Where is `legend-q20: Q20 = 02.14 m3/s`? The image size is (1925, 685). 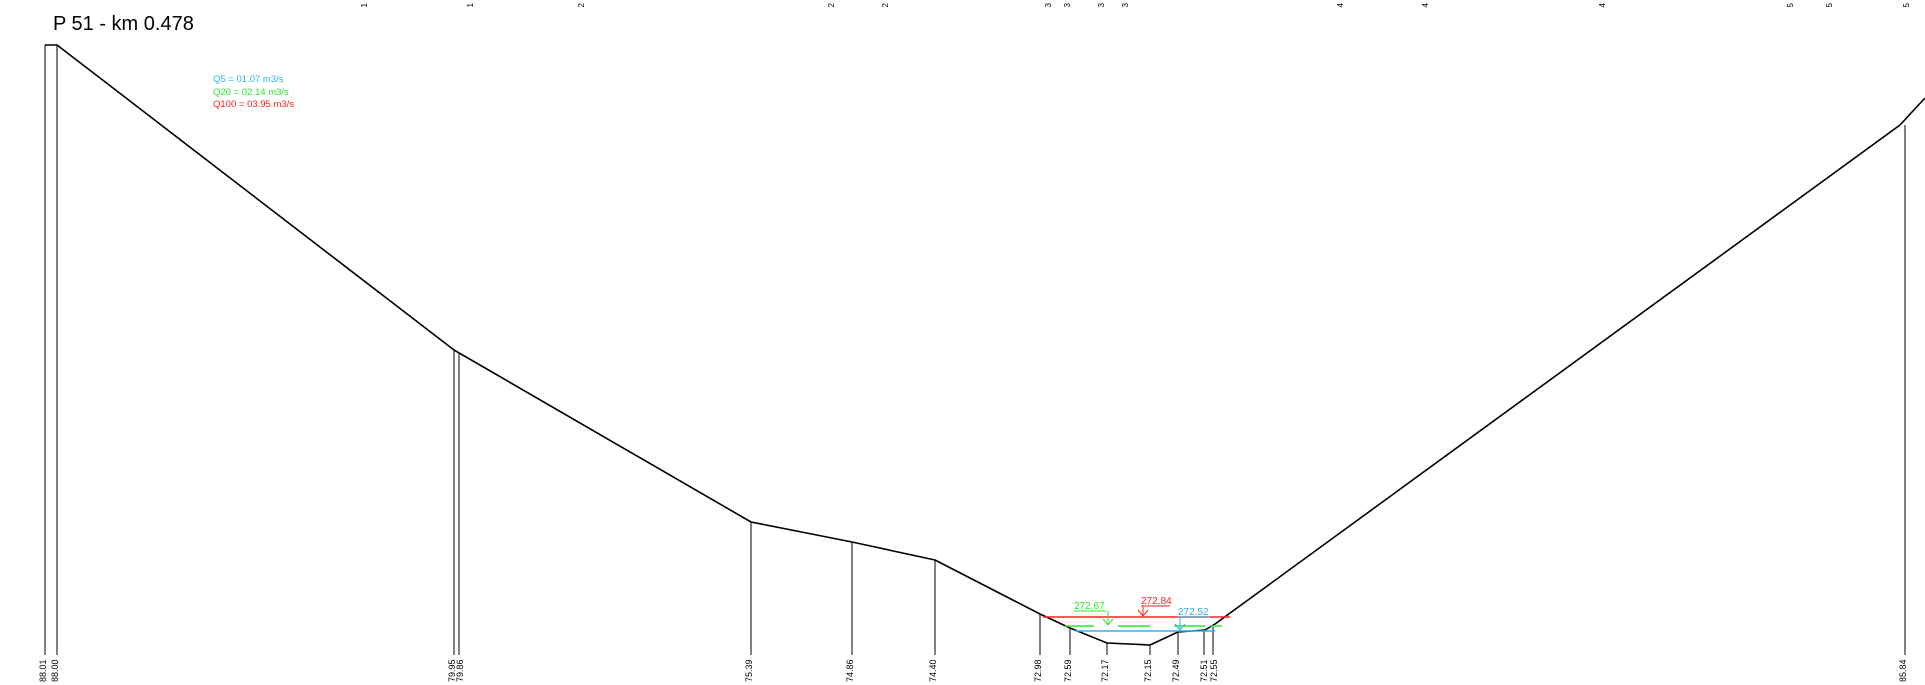
legend-q20: Q20 = 02.14 m3/s is located at coordinates (251, 92).